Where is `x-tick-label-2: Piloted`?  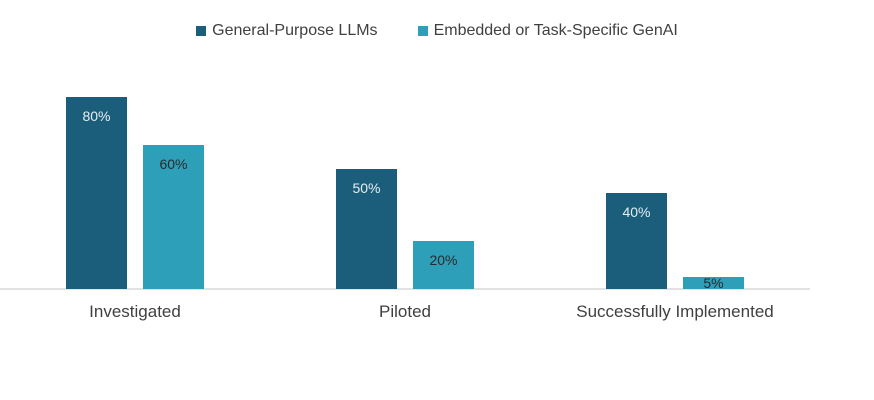
x-tick-label-2: Piloted is located at coordinates (405, 311).